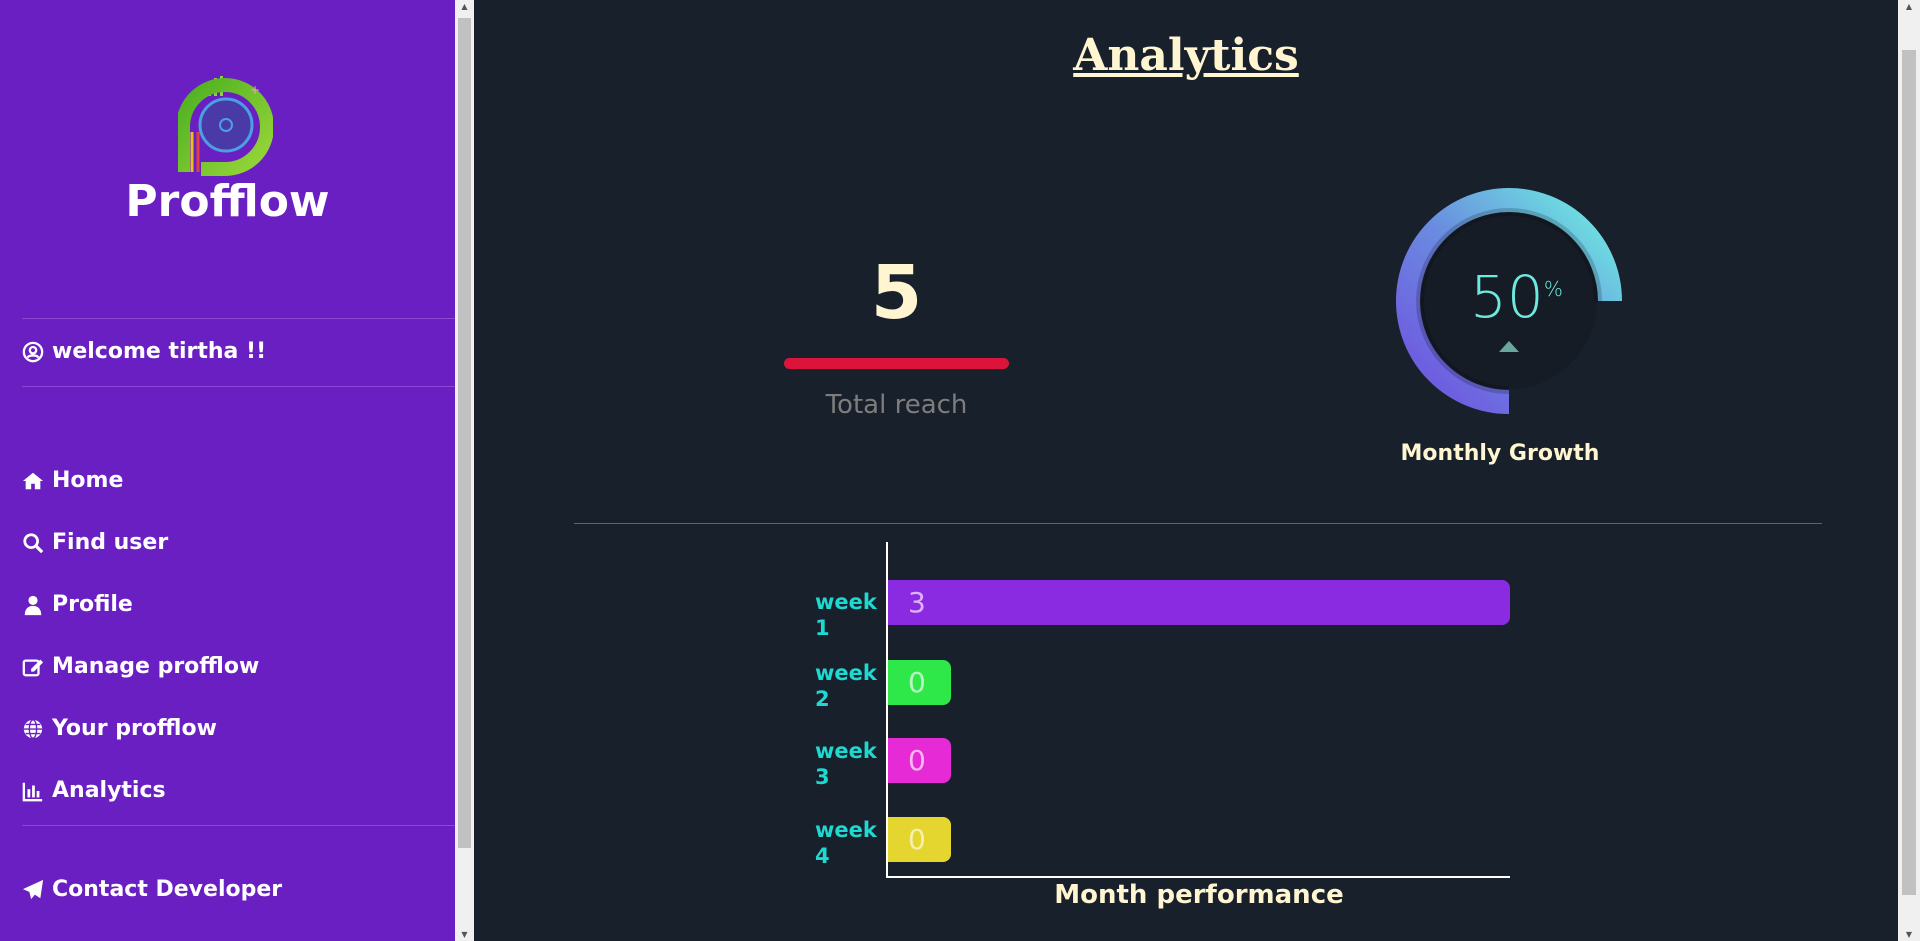 Image resolution: width=1920 pixels, height=941 pixels. Describe the element at coordinates (32, 791) in the screenshot. I see `chart-icon` at that location.